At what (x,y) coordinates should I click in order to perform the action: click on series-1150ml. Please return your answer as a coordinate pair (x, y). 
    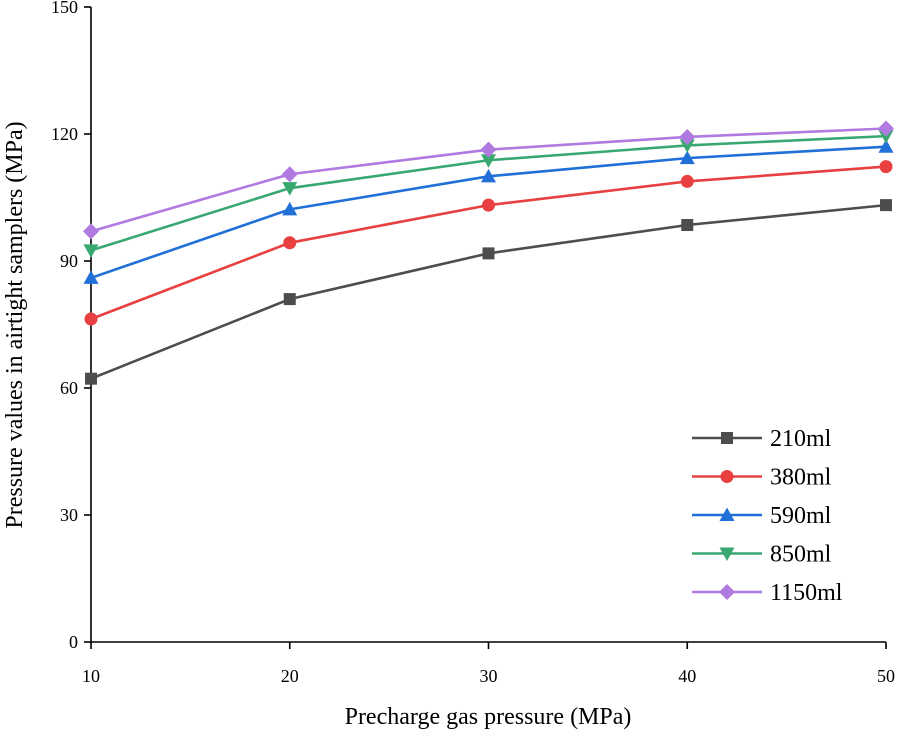
    Looking at the image, I should click on (488, 180).